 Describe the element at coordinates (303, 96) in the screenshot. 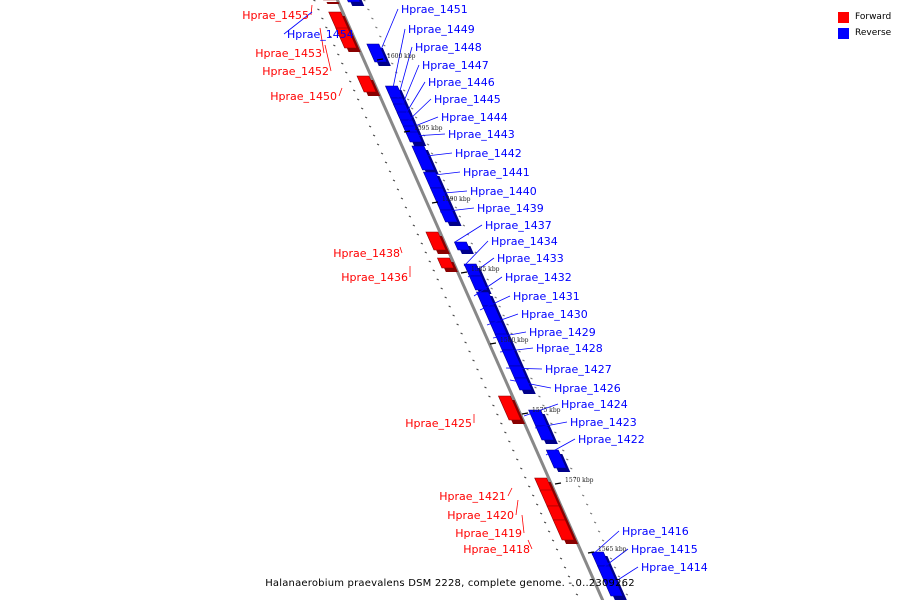

I see `gene-label: Hprae_1450` at that location.